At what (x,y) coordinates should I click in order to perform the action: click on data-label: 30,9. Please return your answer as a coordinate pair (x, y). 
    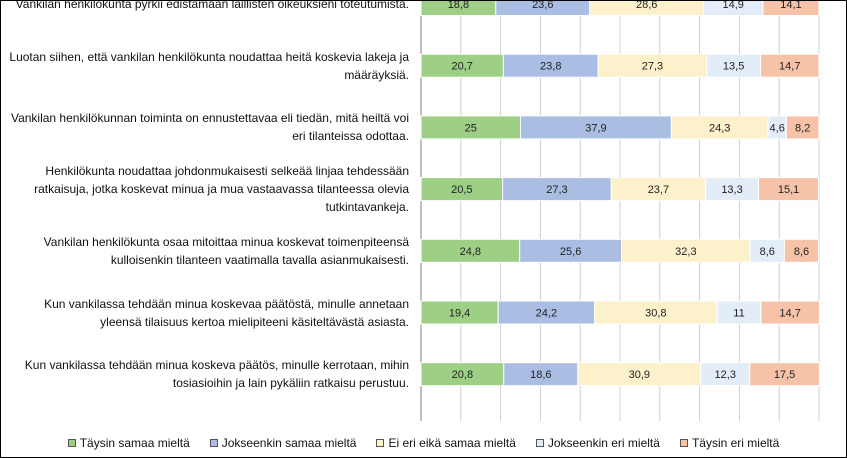
    Looking at the image, I should click on (639, 375).